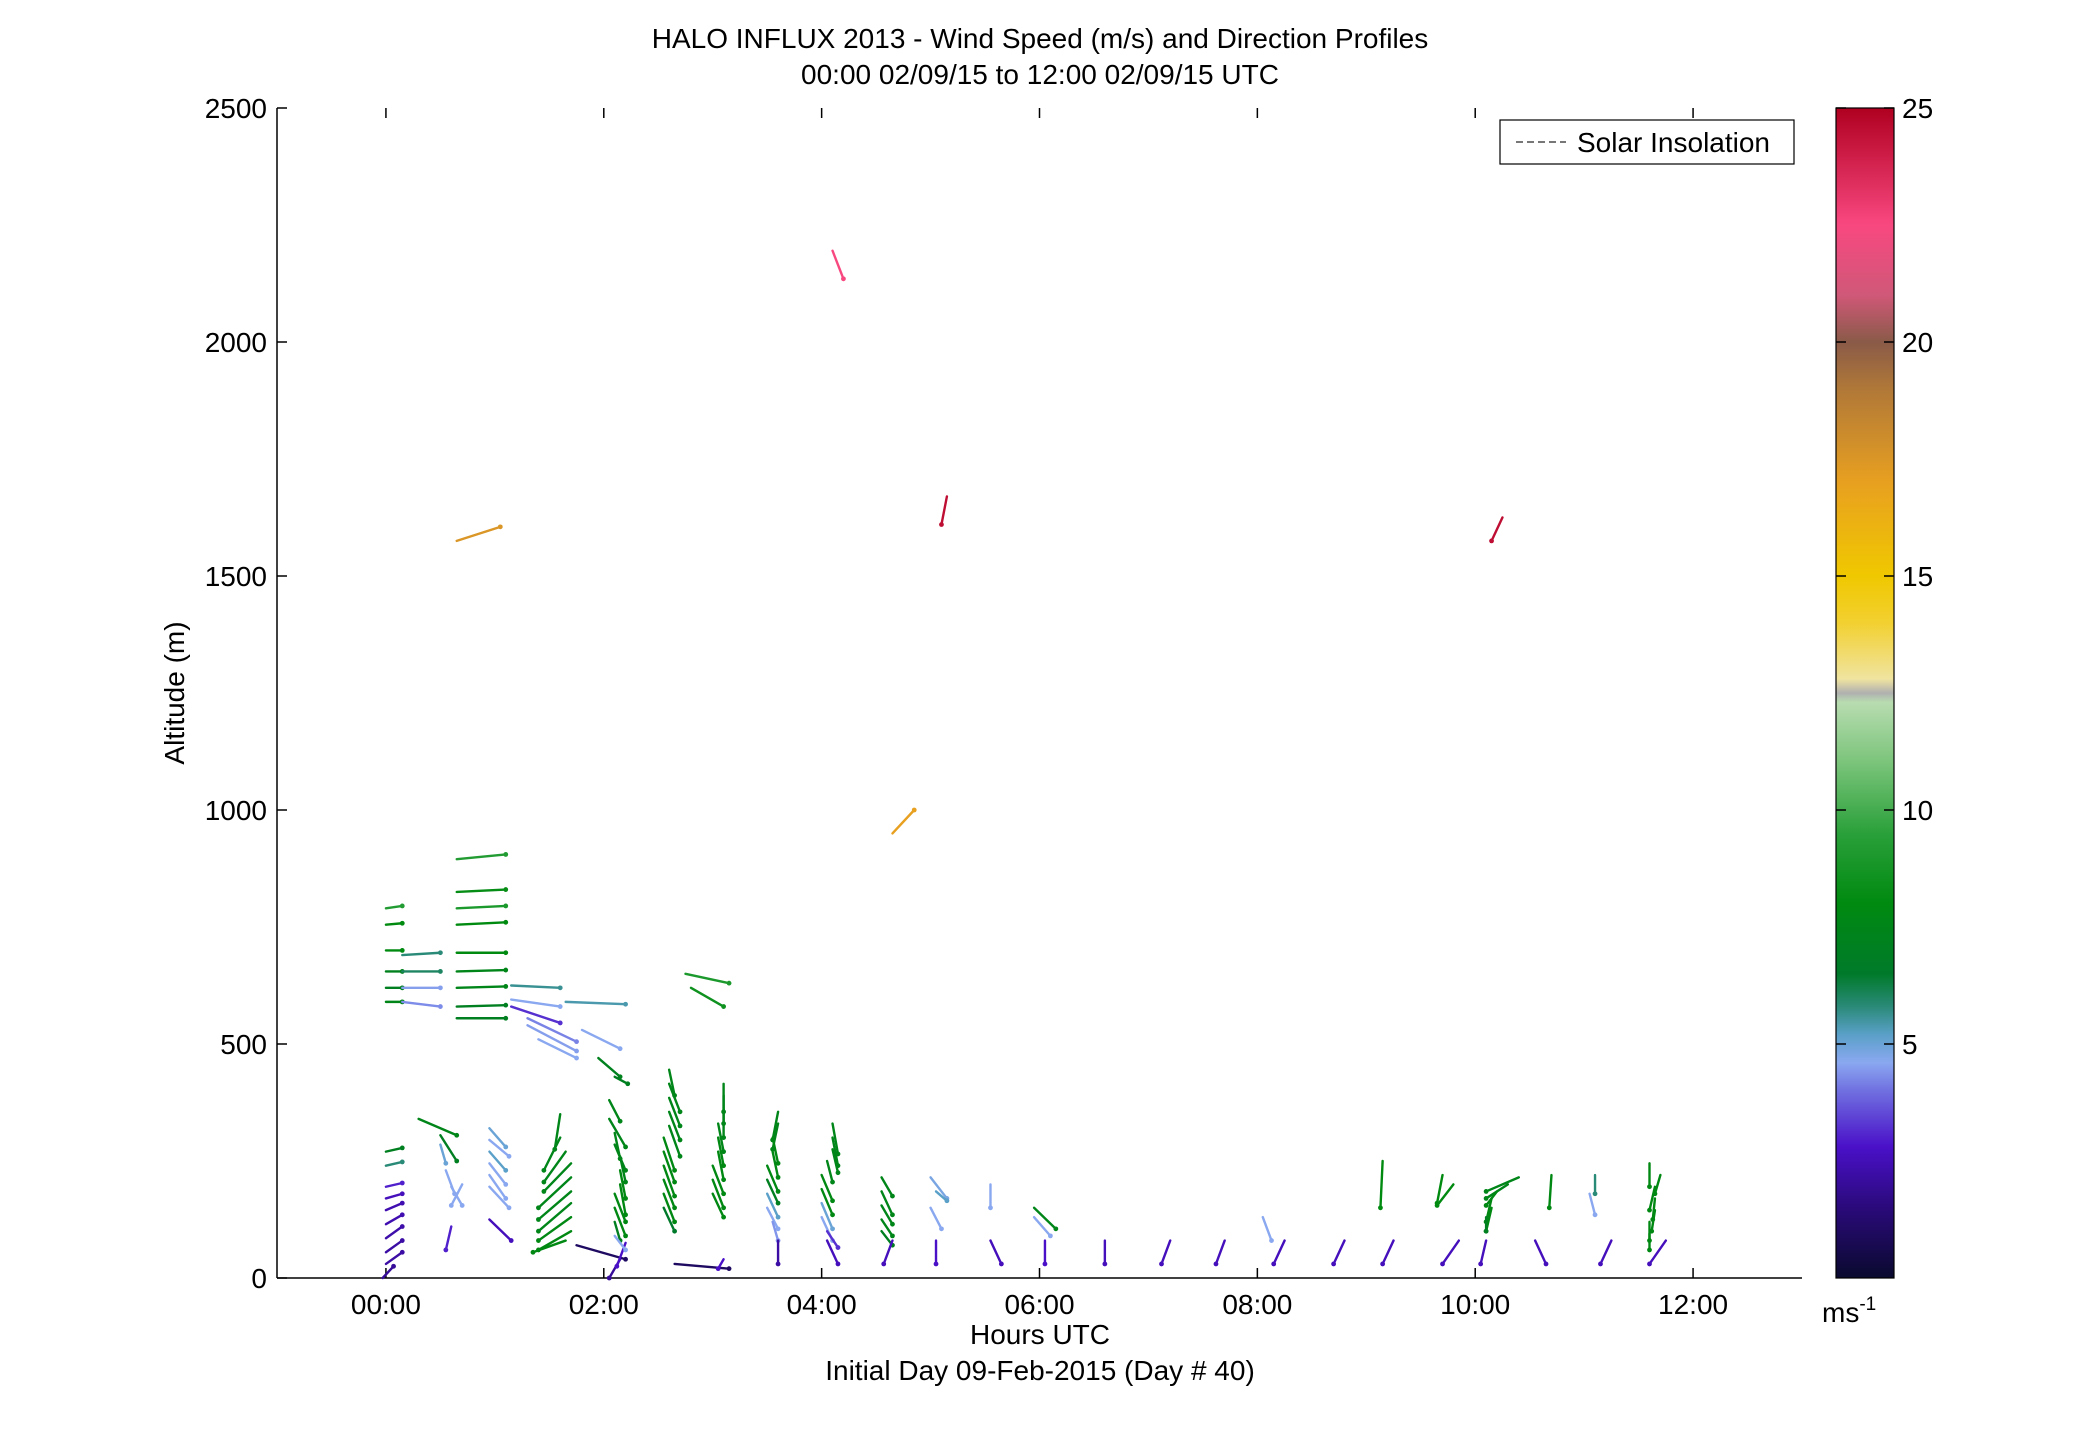  Describe the element at coordinates (1040, 74) in the screenshot. I see `chart-subtitle: 00:00 02/09/15 to 12:00 02/09/15 UTC` at that location.